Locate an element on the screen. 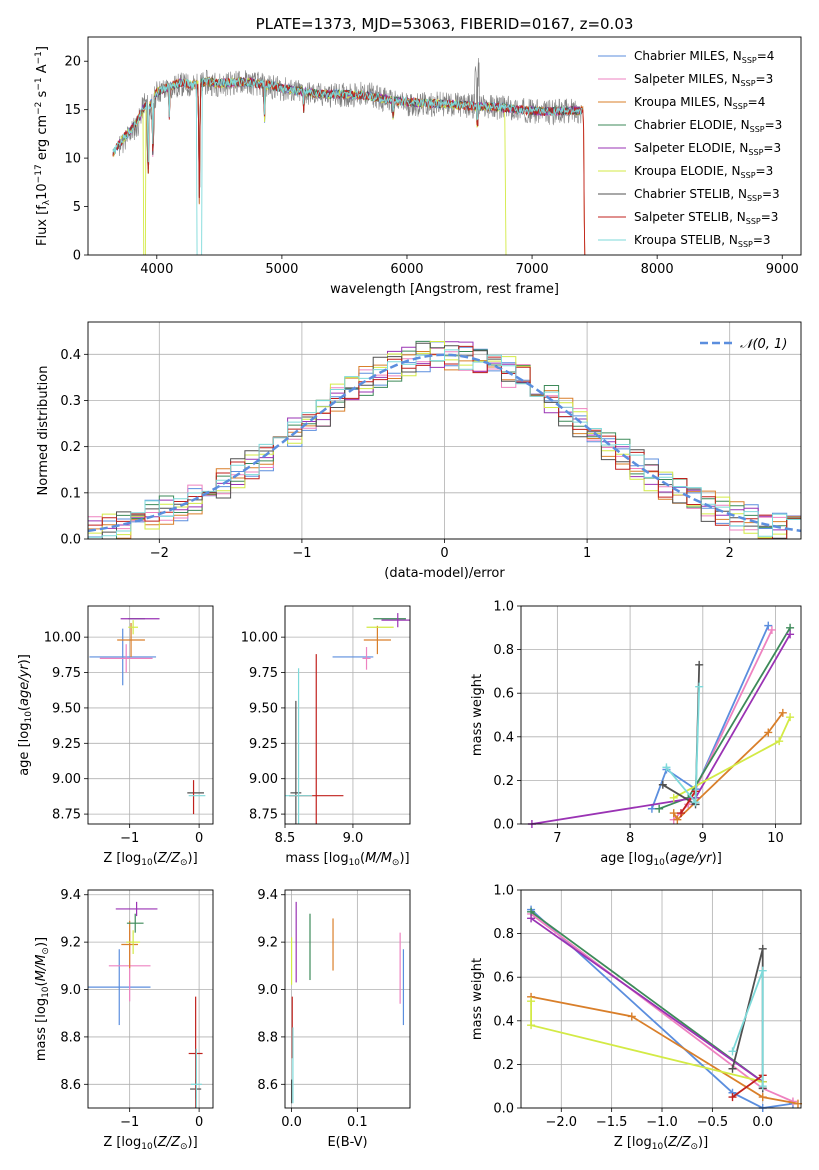 This screenshot has height=1170, width=819. spectrum-ylabel-part: ] is located at coordinates (42, 48).